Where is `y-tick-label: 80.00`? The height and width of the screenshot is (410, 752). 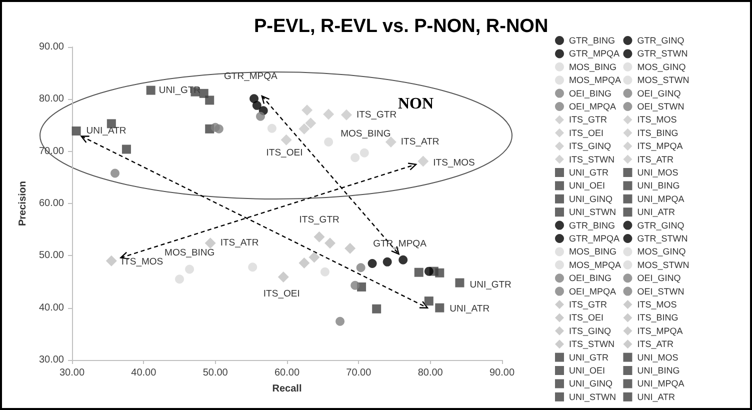
y-tick-label: 80.00 is located at coordinates (51, 99).